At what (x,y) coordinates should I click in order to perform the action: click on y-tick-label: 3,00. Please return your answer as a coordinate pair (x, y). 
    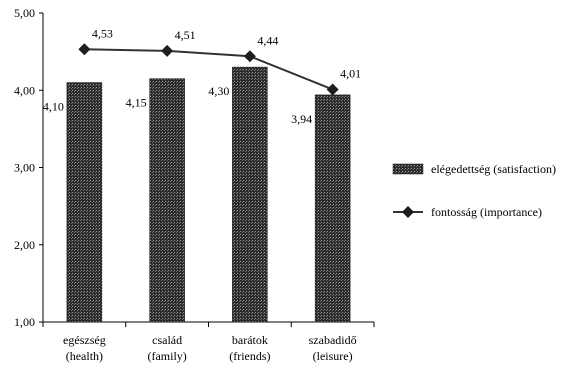
    Looking at the image, I should click on (24, 168).